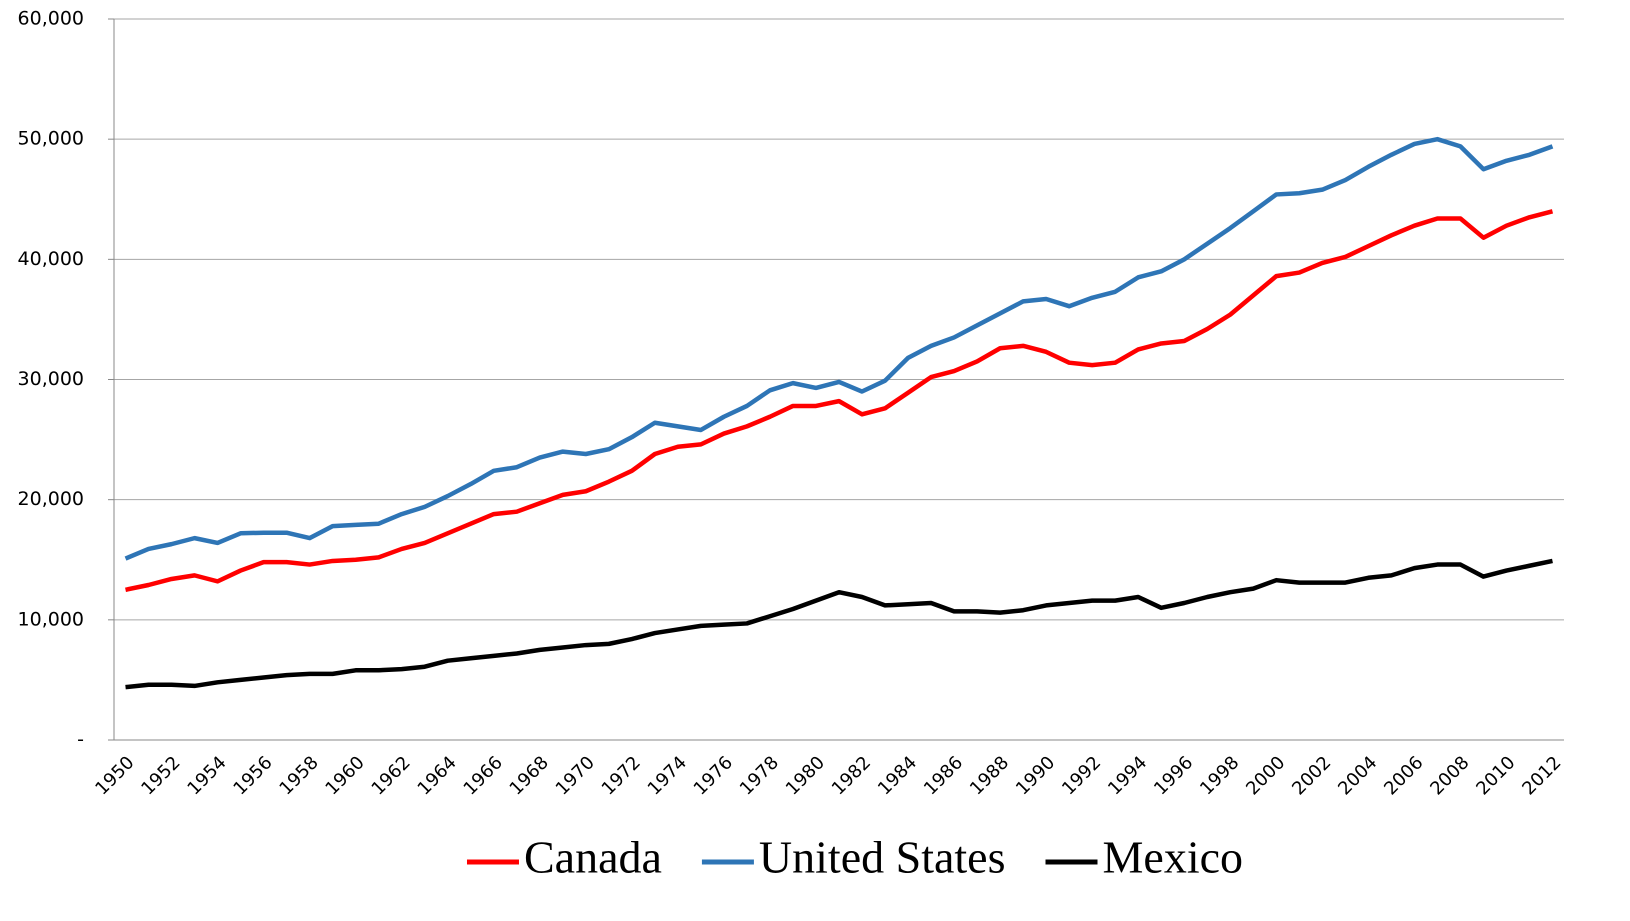  Describe the element at coordinates (897, 775) in the screenshot. I see `x-tick-label: 1984` at that location.